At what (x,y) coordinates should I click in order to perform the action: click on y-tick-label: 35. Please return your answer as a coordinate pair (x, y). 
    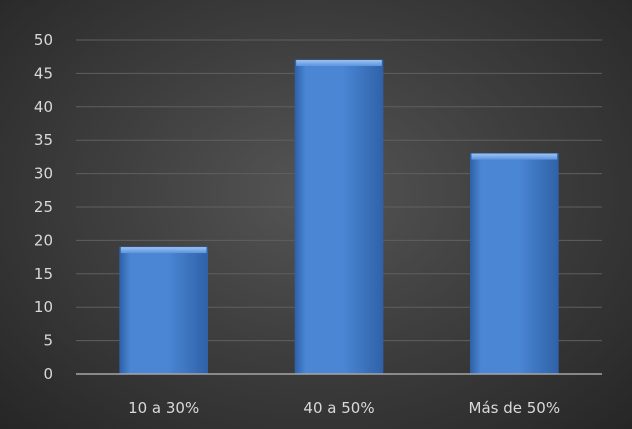
    Looking at the image, I should click on (43, 140).